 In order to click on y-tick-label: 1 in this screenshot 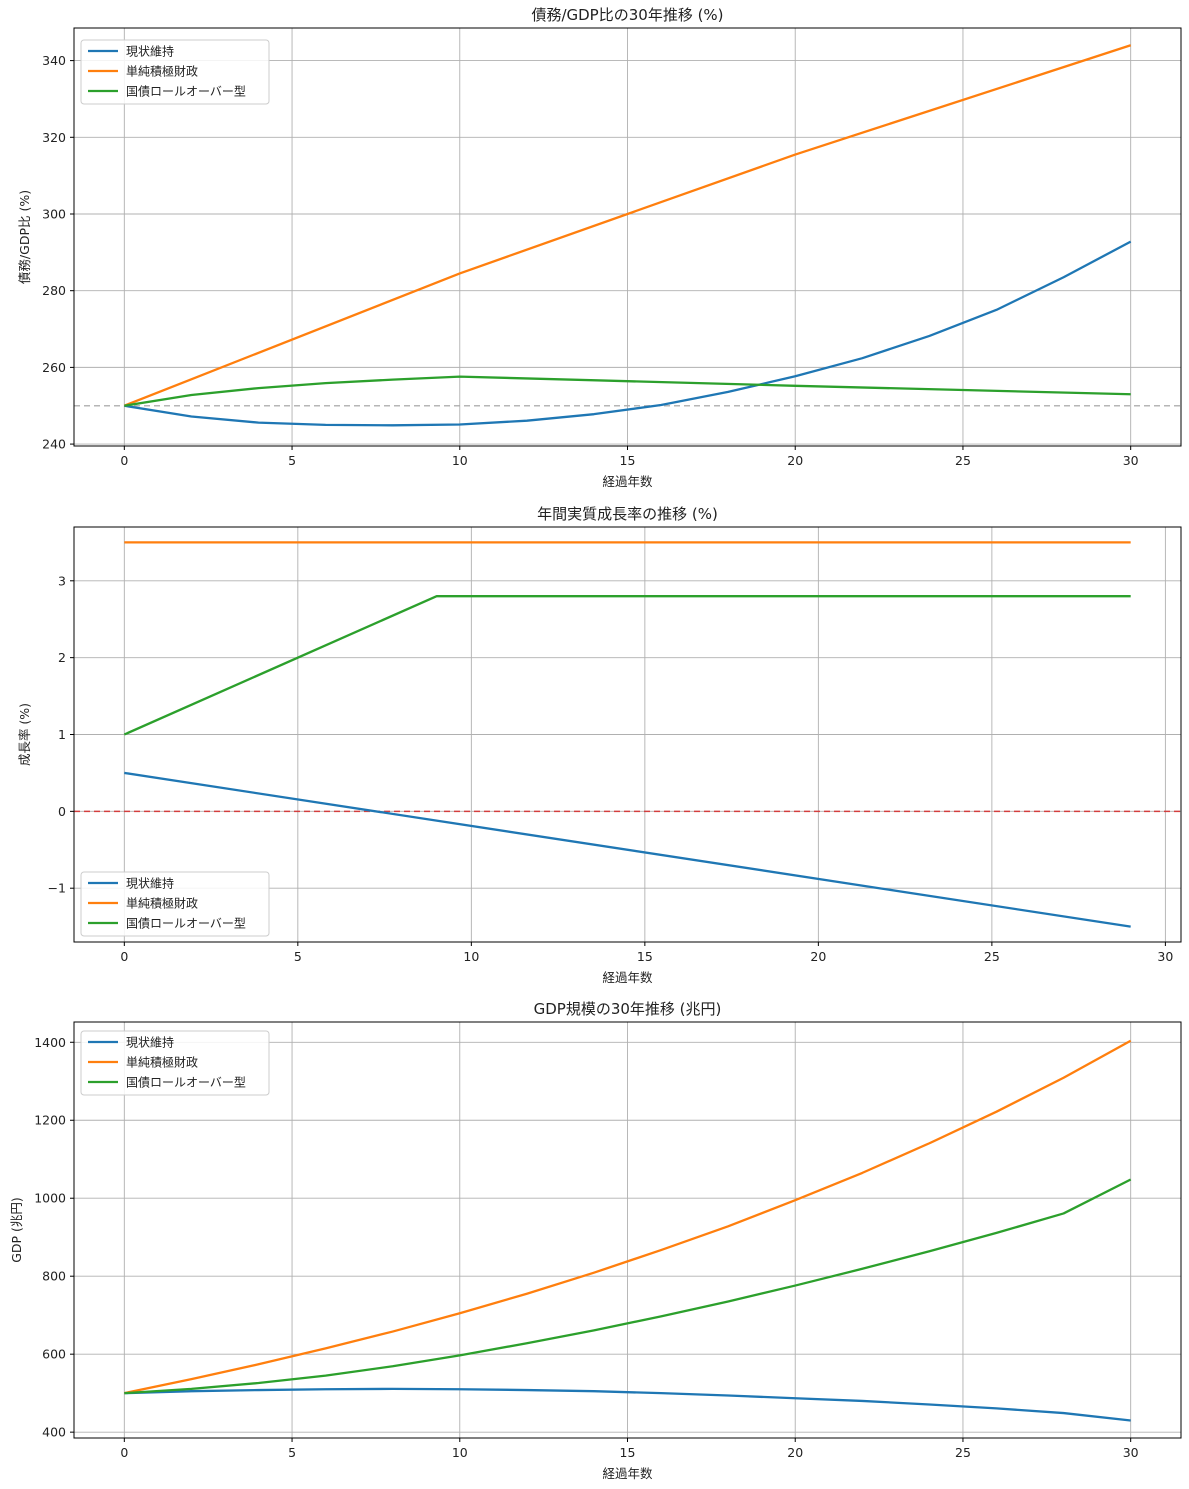, I will do `click(62, 734)`.